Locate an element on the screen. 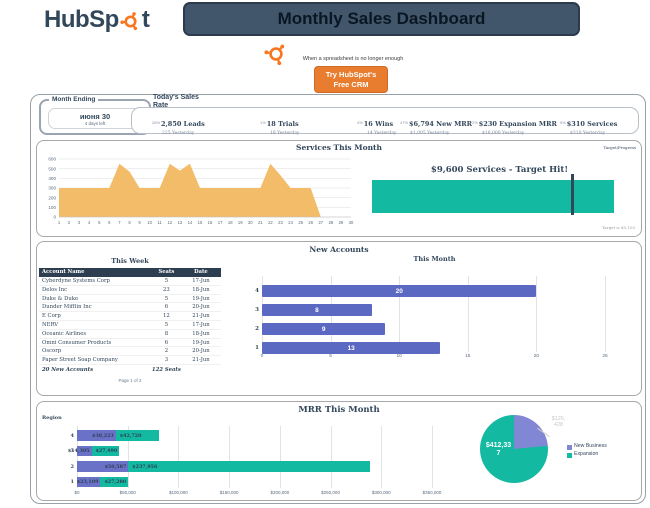  svg-text: 28 is located at coordinates (331, 222).